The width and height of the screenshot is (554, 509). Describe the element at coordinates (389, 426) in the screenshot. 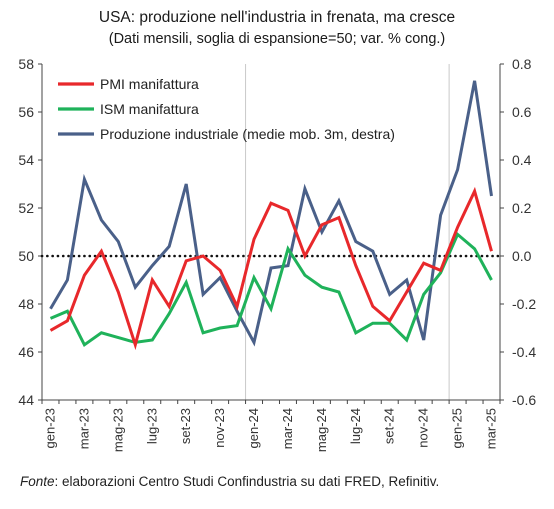

I see `x-tick-label: set-24` at that location.